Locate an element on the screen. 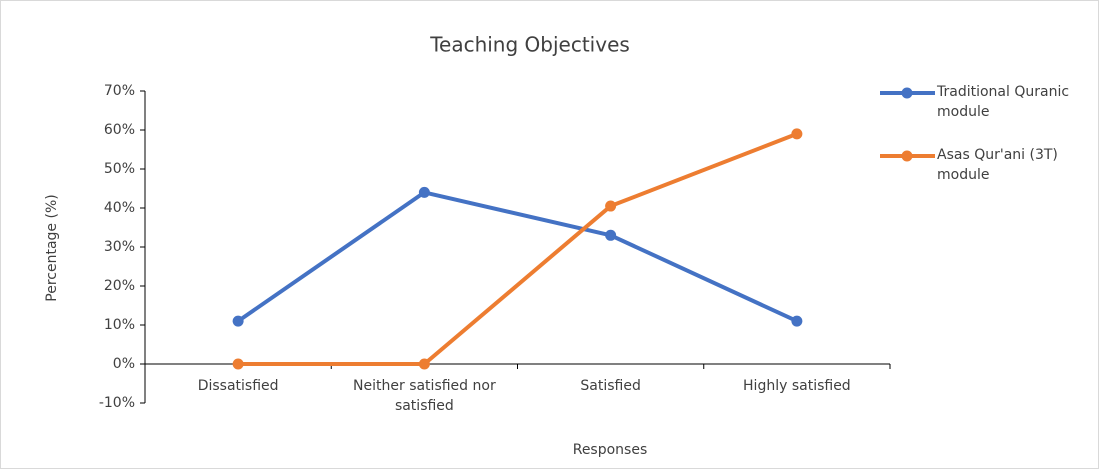 The width and height of the screenshot is (1099, 469). chart-title: Teaching Objectives is located at coordinates (529, 45).